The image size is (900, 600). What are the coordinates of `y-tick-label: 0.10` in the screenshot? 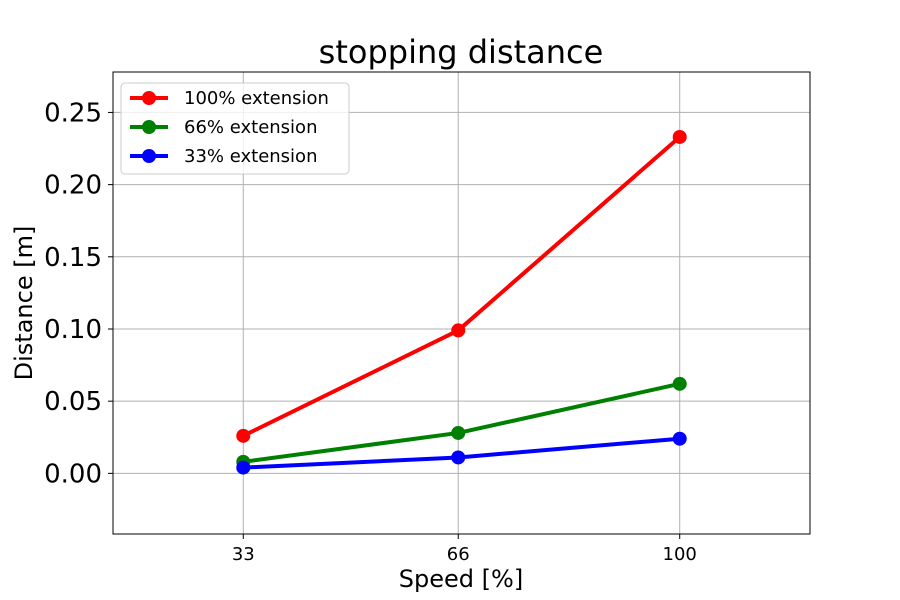 It's located at (73, 330).